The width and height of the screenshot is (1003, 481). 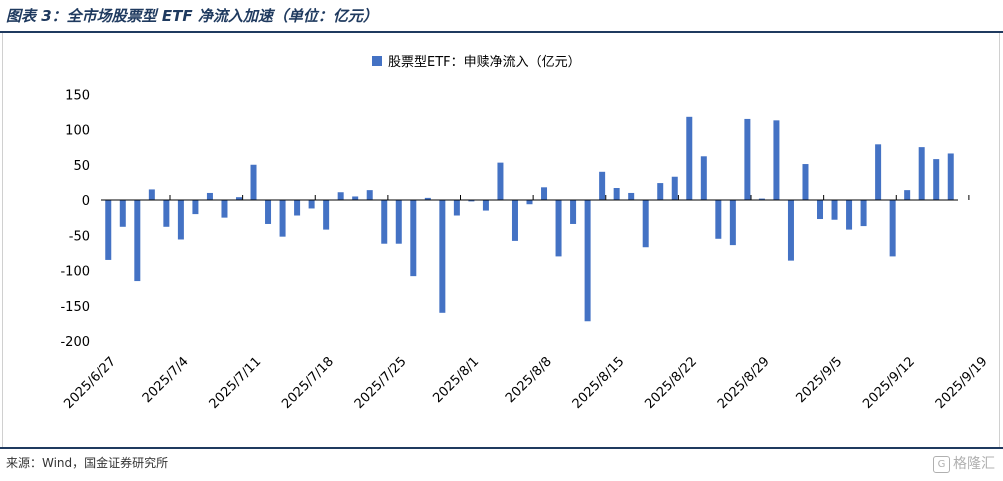 What do you see at coordinates (166, 380) in the screenshot?
I see `x-tick-label: 2025/7/4` at bounding box center [166, 380].